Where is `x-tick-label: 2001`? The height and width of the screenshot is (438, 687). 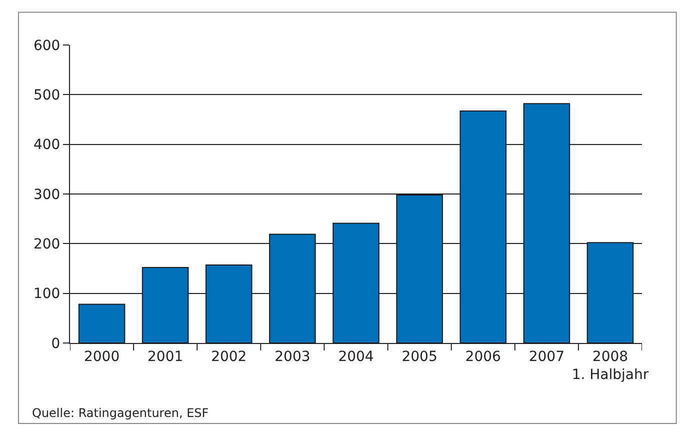
x-tick-label: 2001 is located at coordinates (166, 356).